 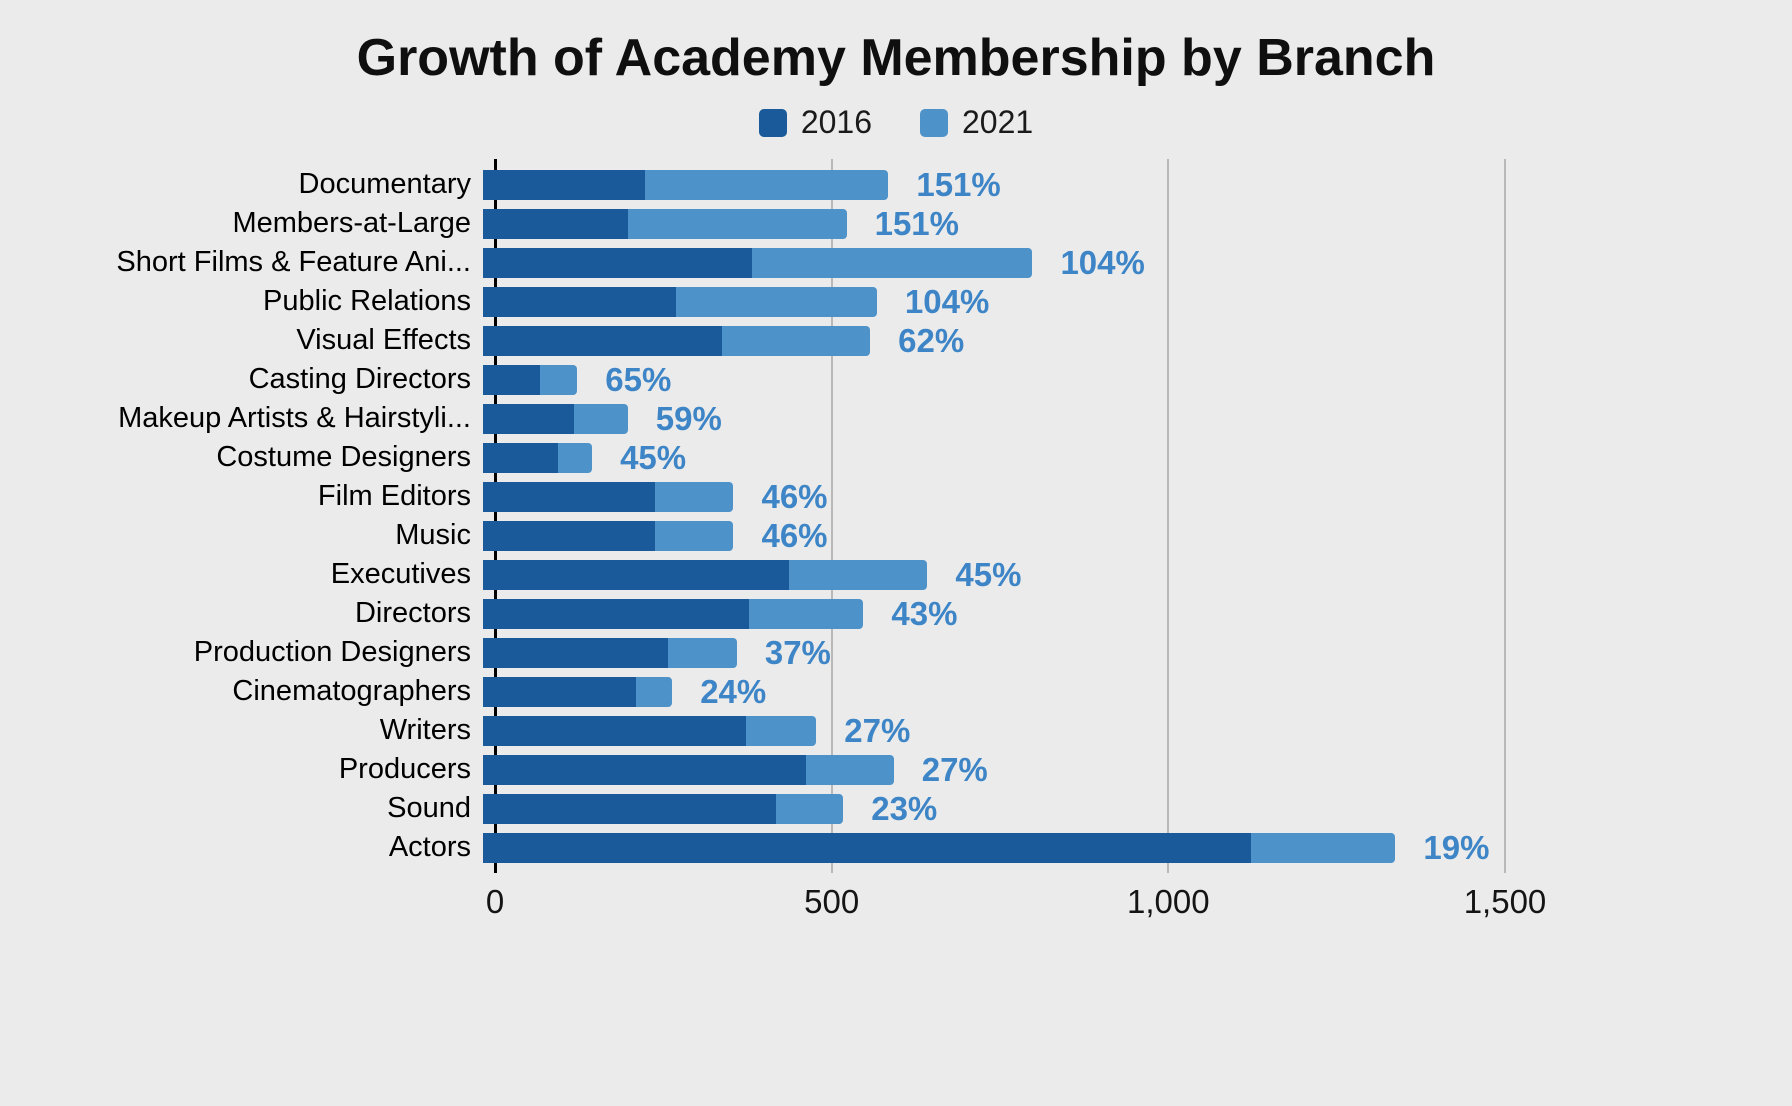 I want to click on category-label: Members-at-Large, so click(x=351, y=223).